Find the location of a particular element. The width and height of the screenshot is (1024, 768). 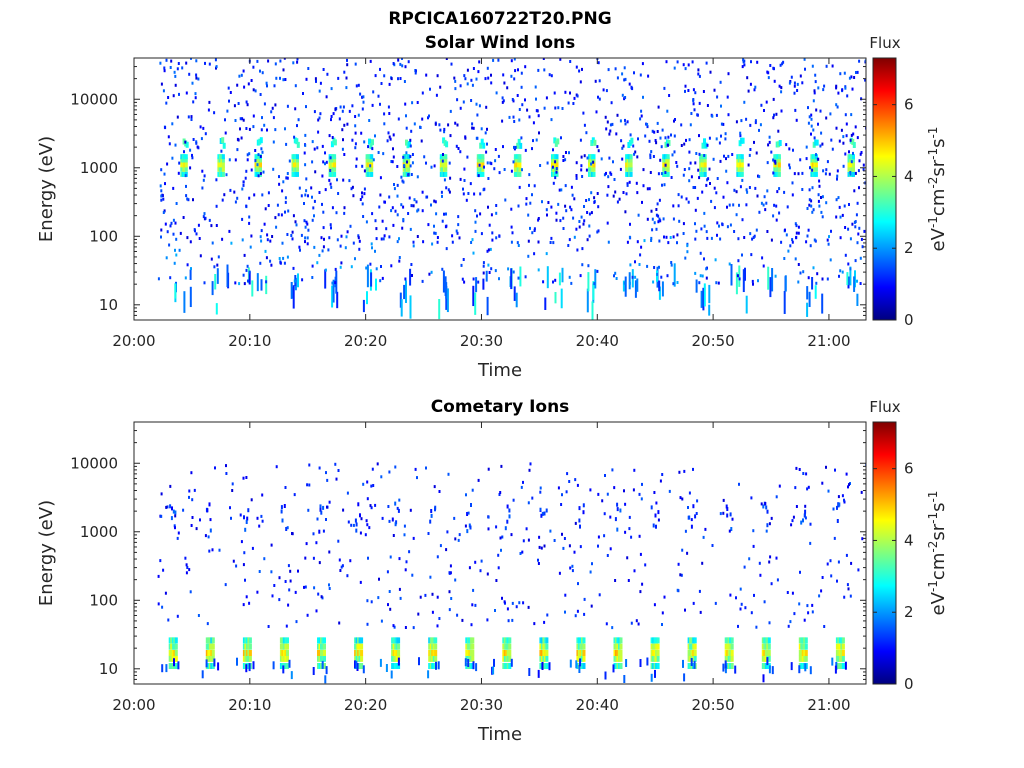

x-tick-label: 20:20 is located at coordinates (365, 341).